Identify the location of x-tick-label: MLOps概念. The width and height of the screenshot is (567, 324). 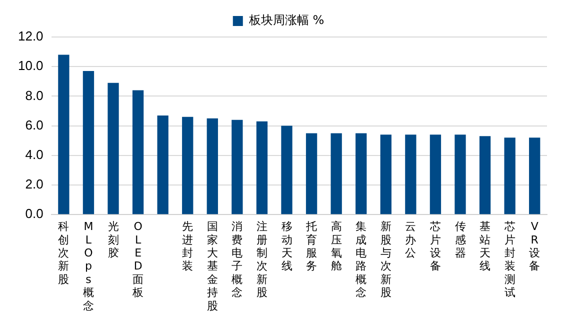
(88, 266).